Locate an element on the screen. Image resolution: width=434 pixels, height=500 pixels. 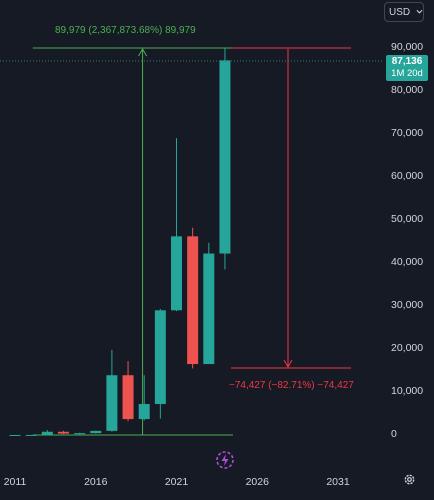
candle-2023 is located at coordinates (209, 303).